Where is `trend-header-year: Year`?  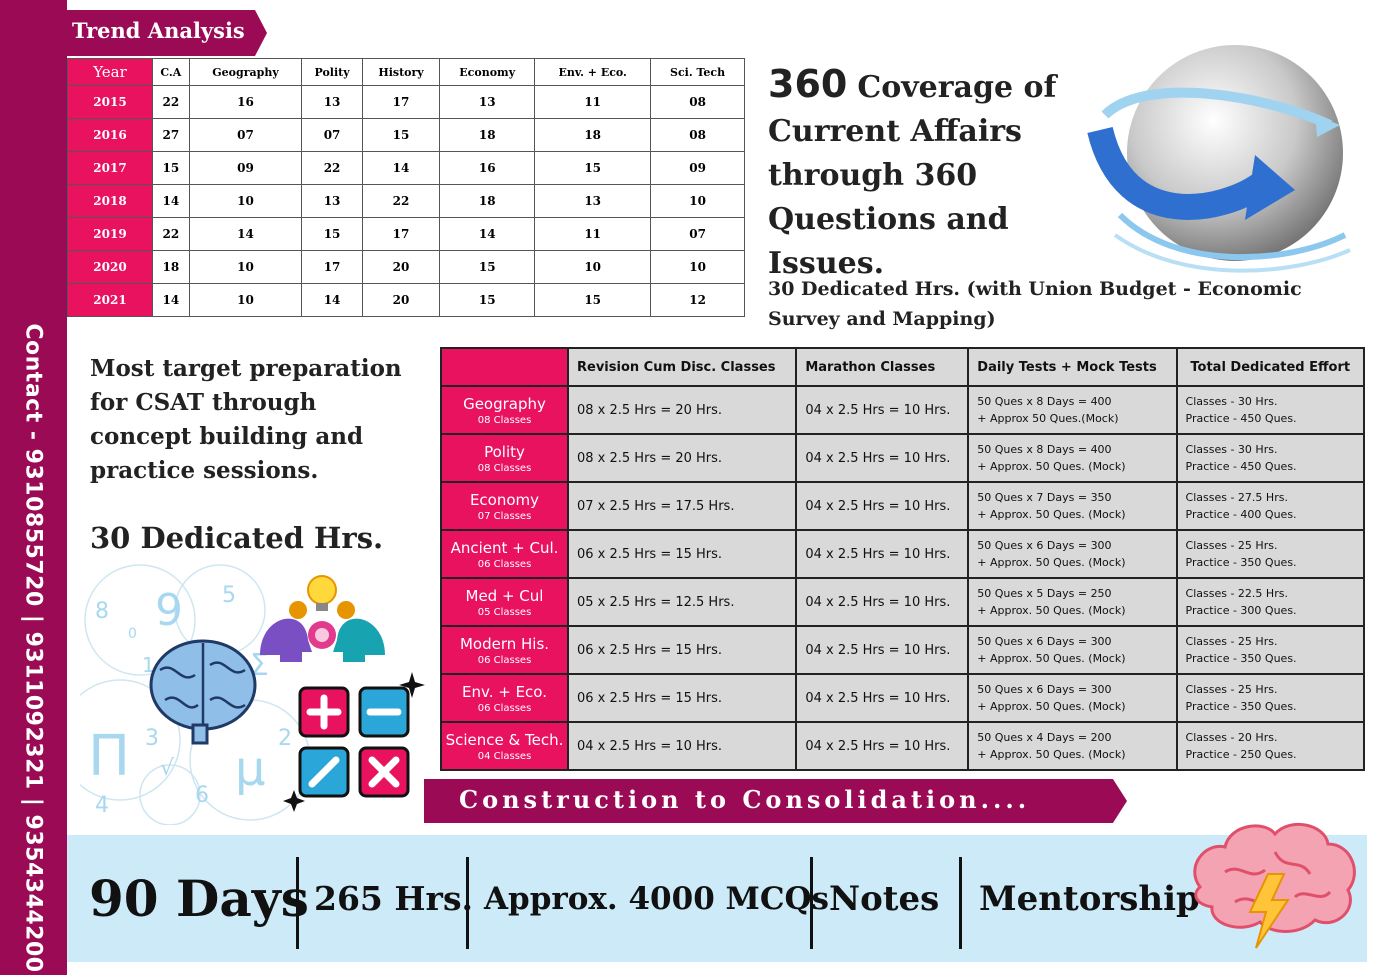
trend-header-year: Year is located at coordinates (110, 72).